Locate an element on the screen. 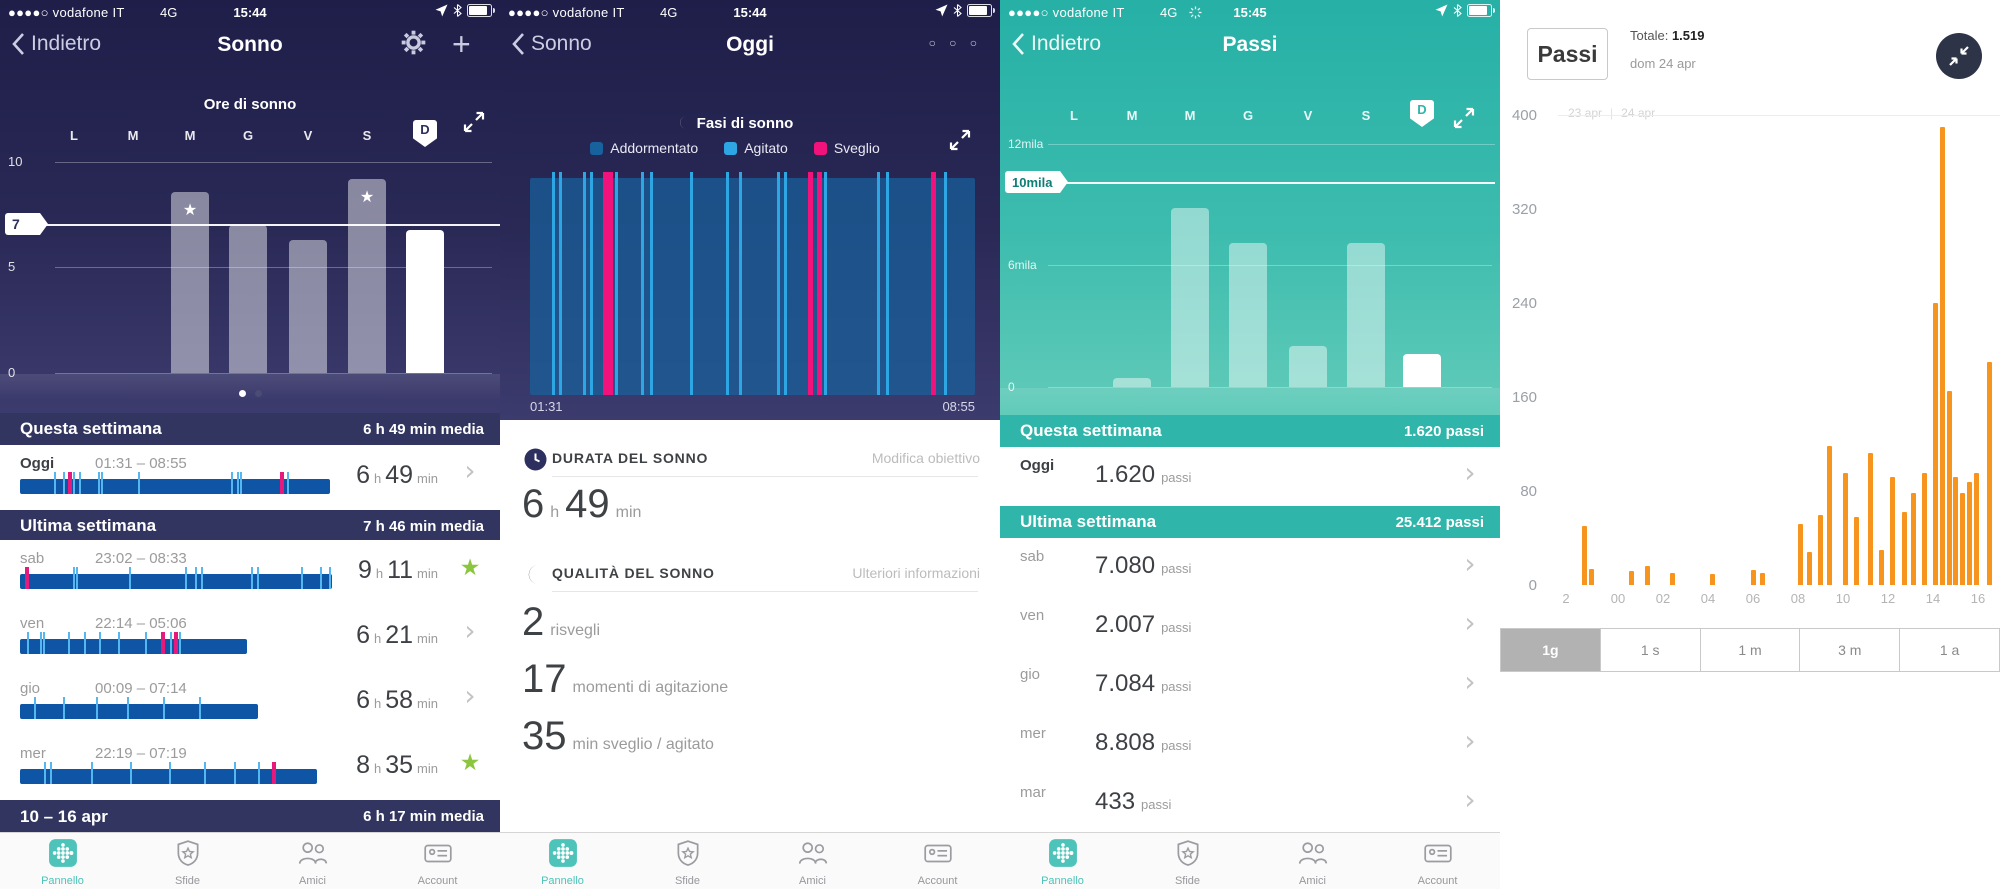 This screenshot has width=2000, height=889. row-day-label: mer is located at coordinates (1033, 733).